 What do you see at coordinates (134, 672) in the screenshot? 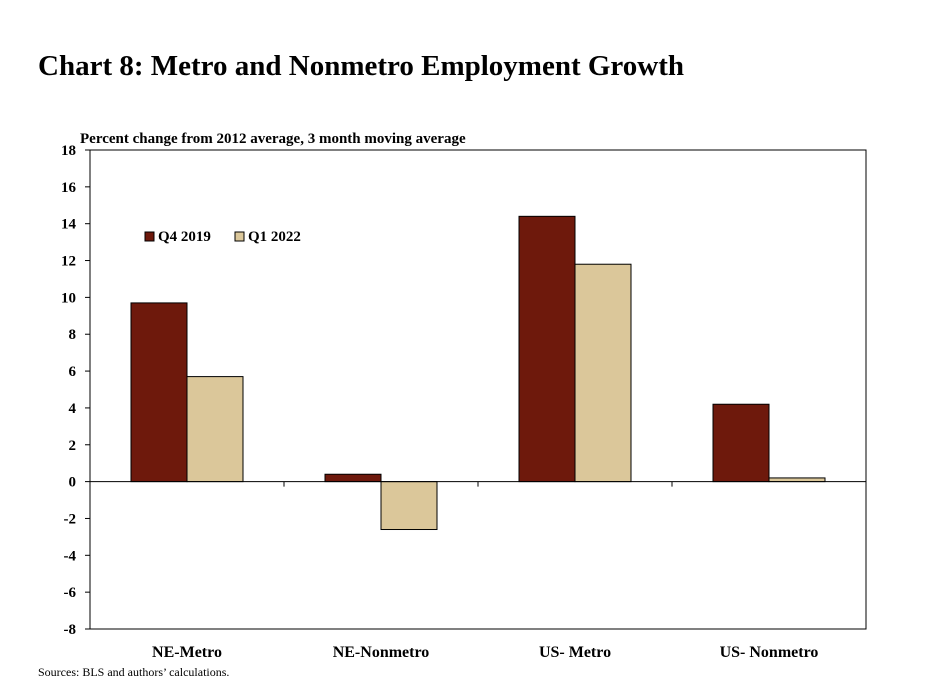
I see `source-note: Sources: BLS and authors’ calculations.` at bounding box center [134, 672].